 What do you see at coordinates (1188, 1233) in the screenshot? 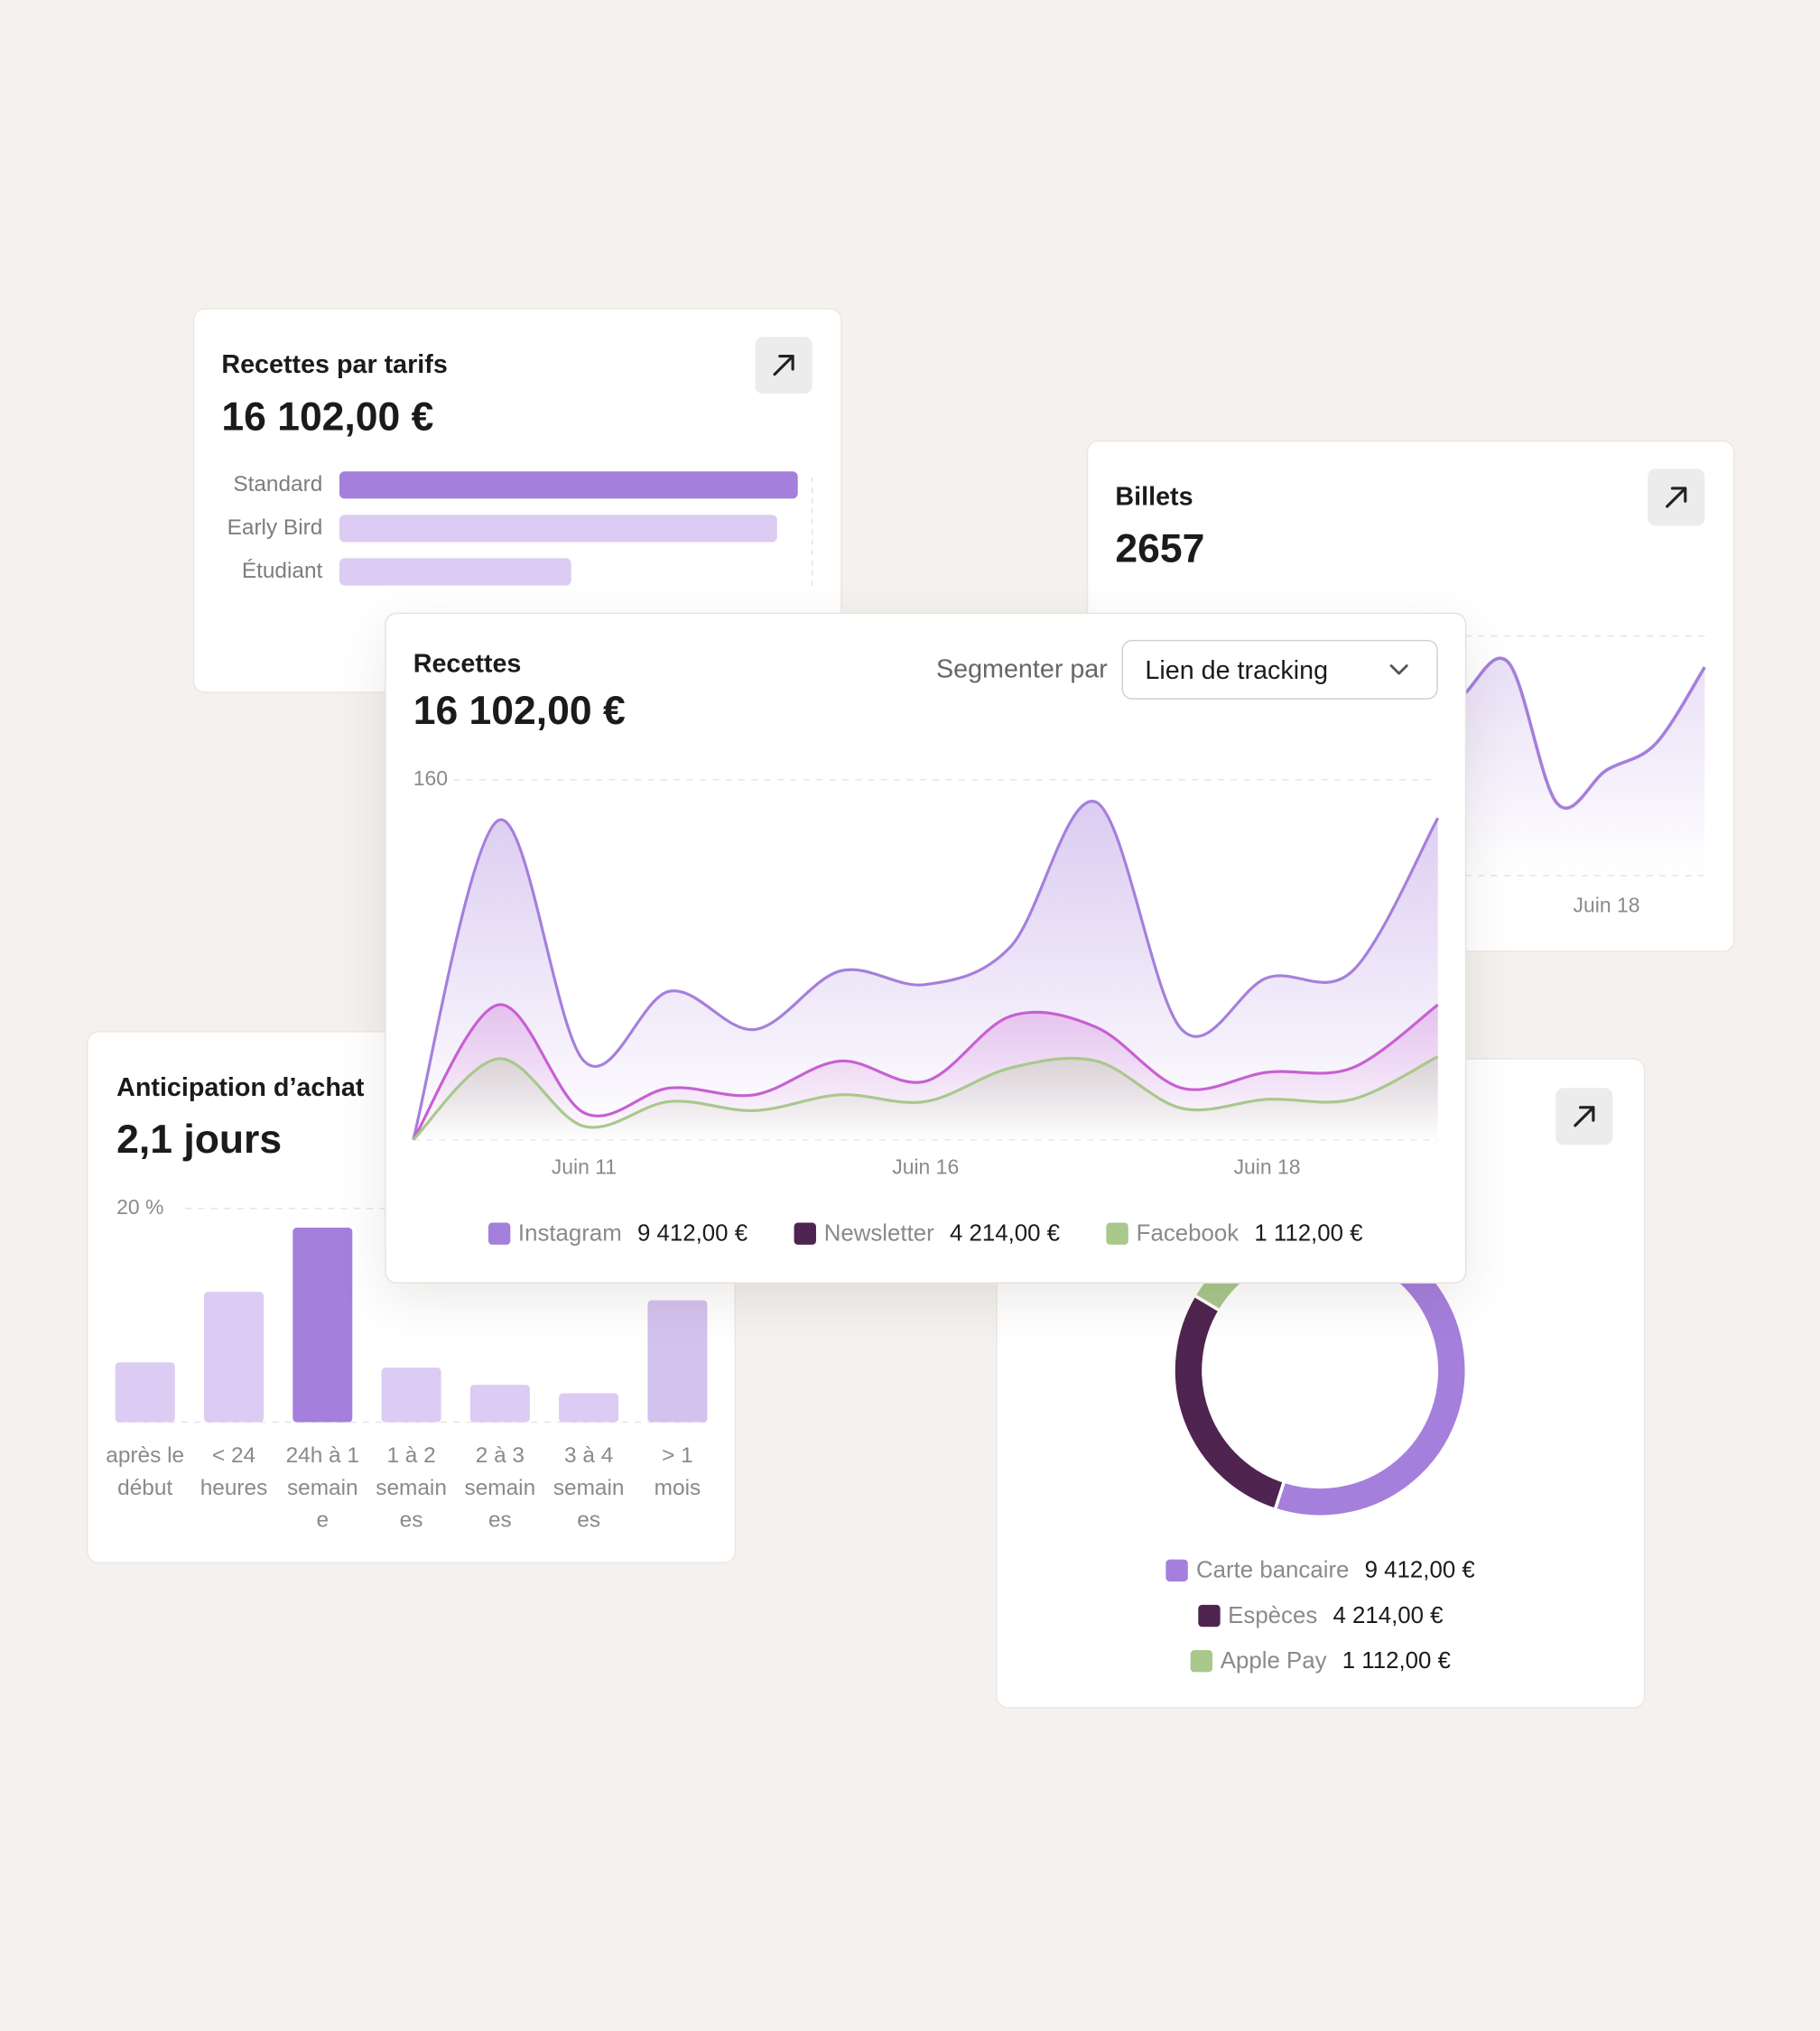
I see `legend-name: Facebook` at bounding box center [1188, 1233].